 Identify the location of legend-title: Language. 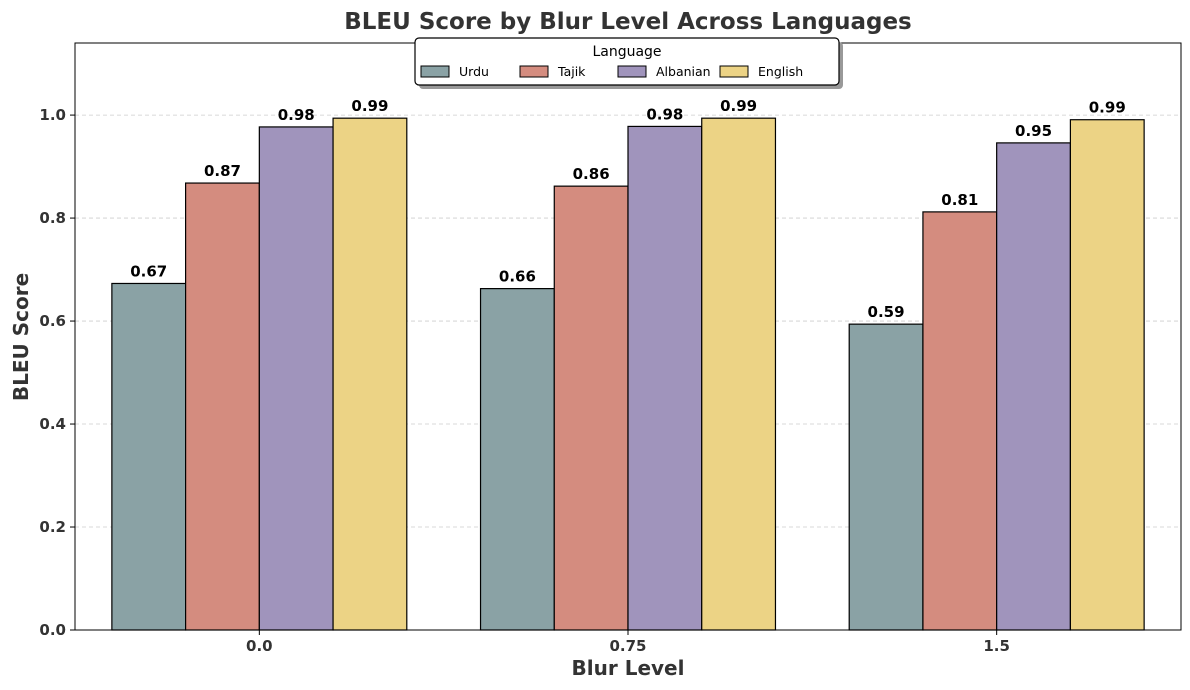
(626, 52).